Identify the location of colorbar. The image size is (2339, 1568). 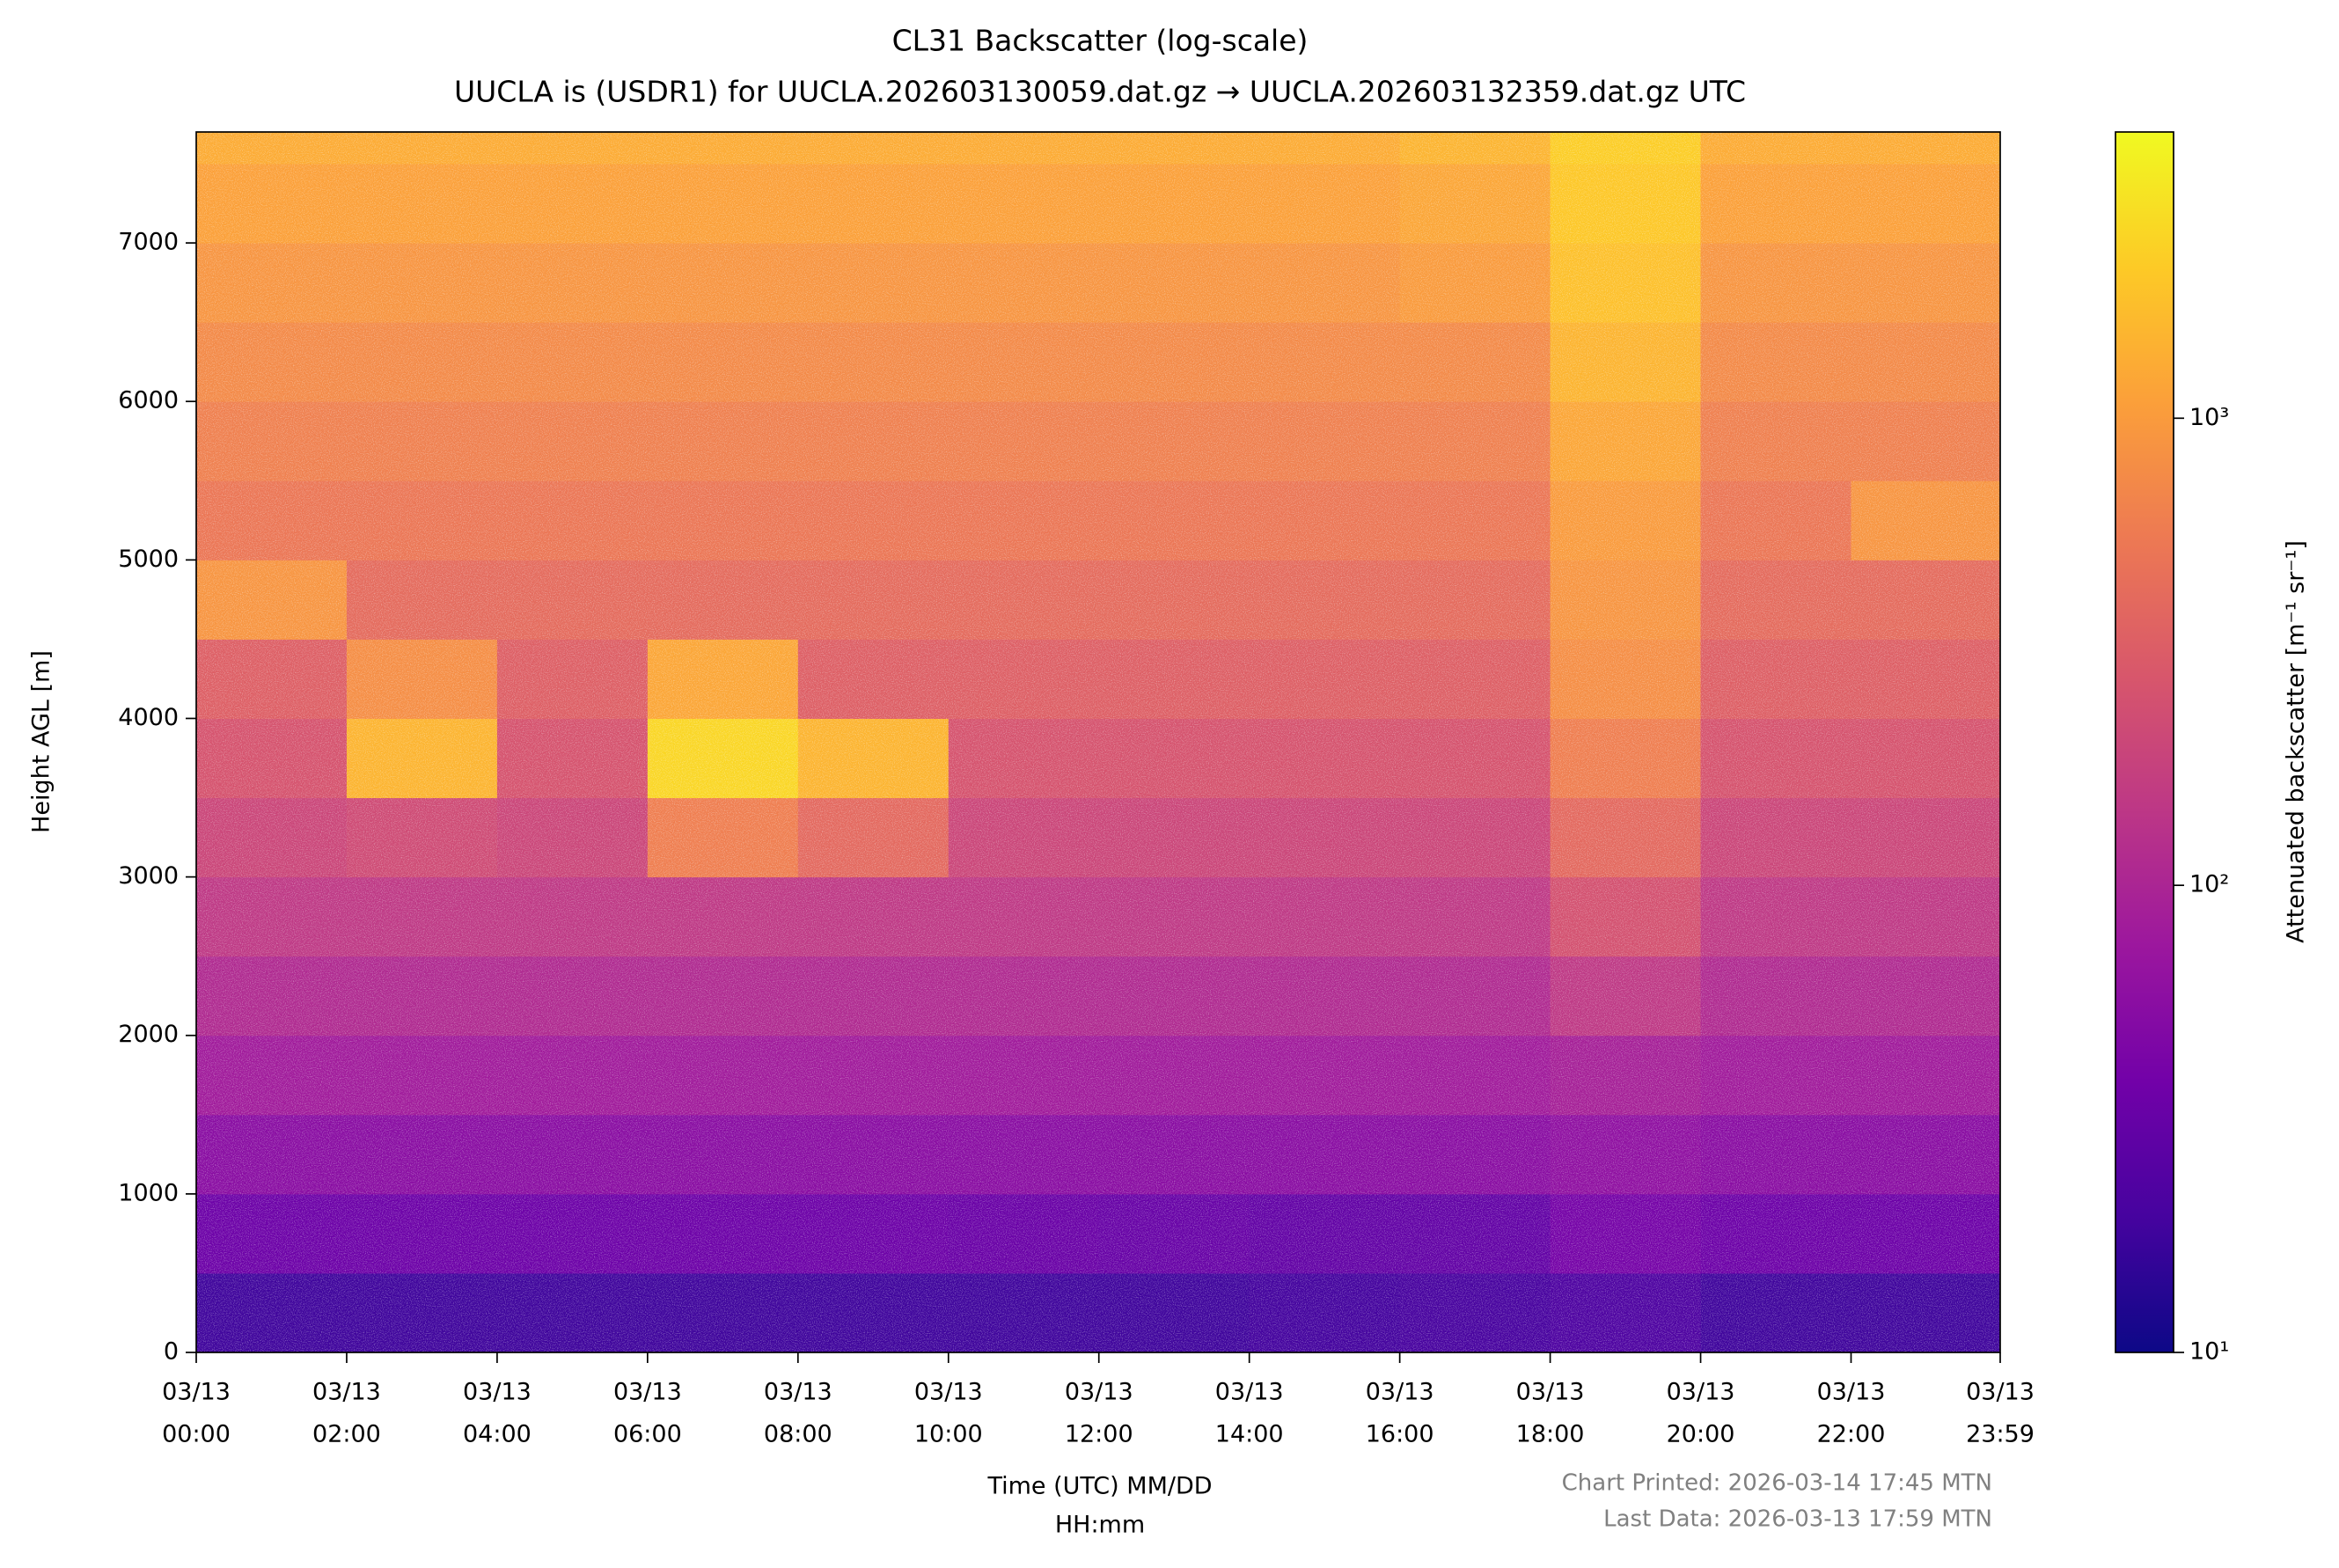
(2144, 742).